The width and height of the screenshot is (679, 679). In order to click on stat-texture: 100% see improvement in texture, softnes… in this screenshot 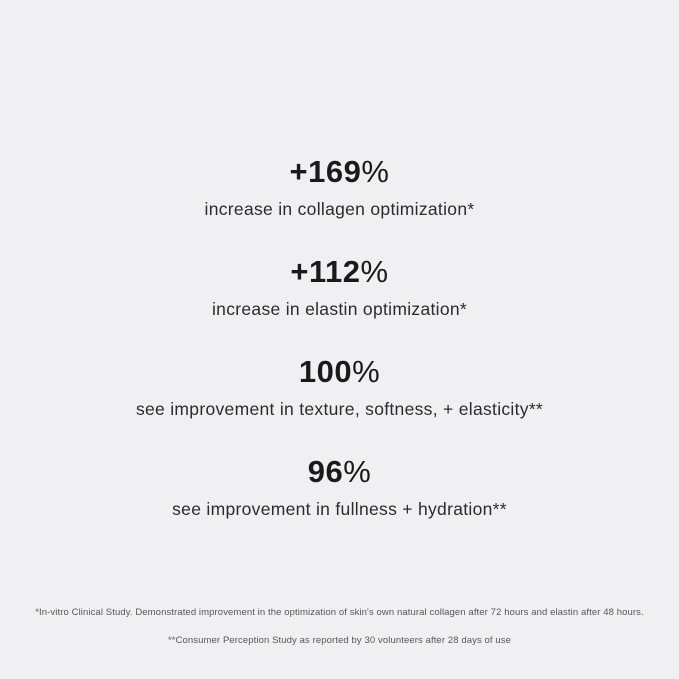, I will do `click(339, 387)`.